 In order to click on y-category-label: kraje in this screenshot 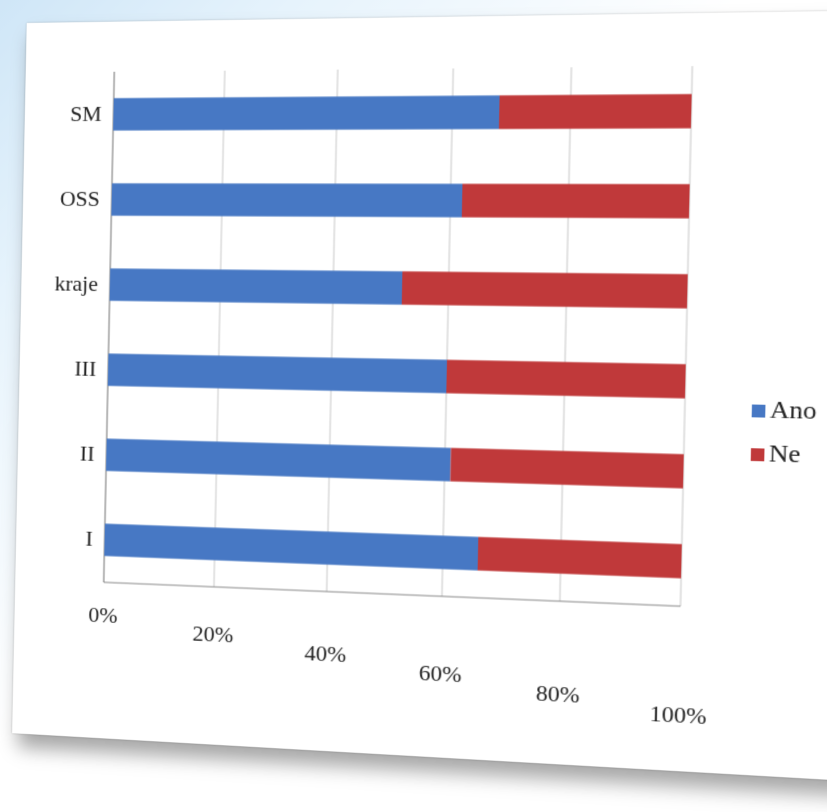, I will do `click(76, 284)`.